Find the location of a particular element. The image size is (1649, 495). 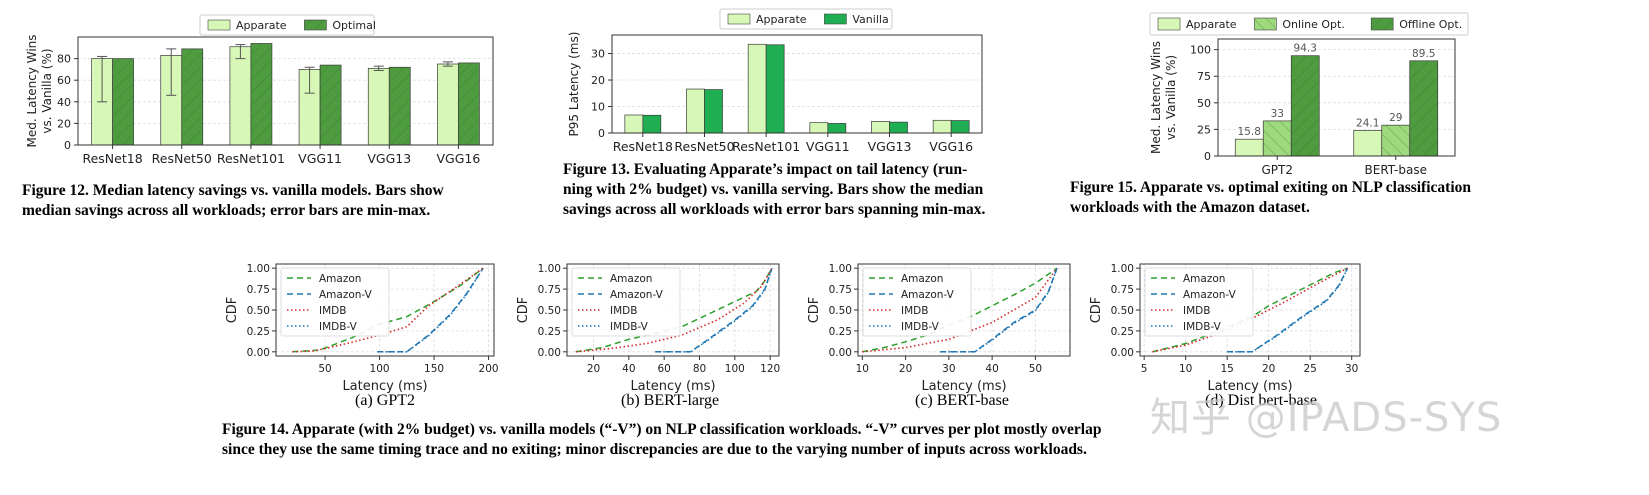

x-tick-label: 120 is located at coordinates (770, 369).